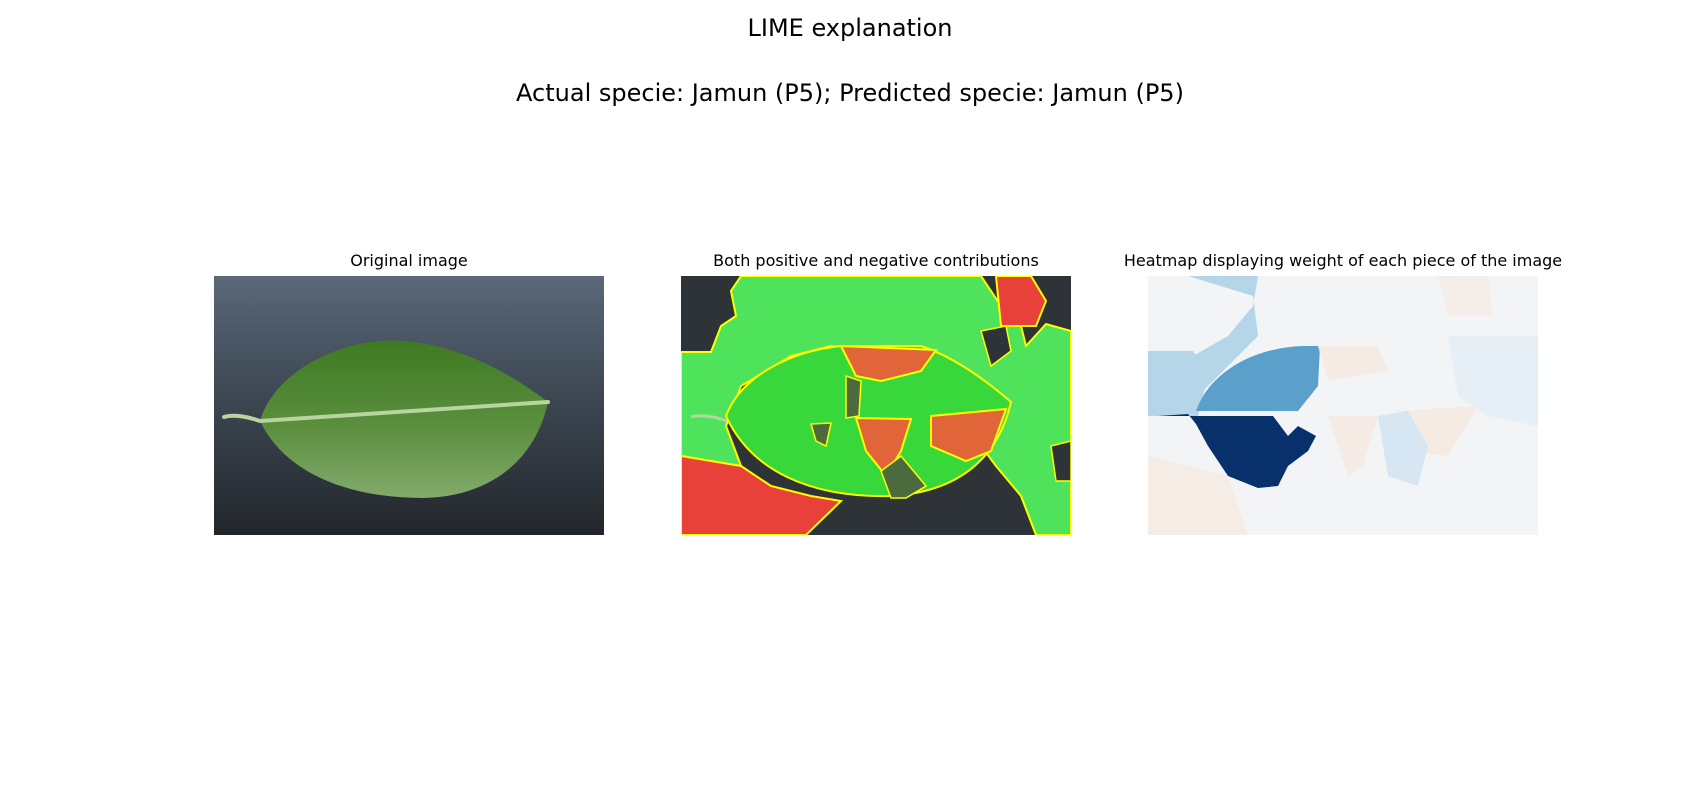 The image size is (1700, 800). I want to click on heat-strong-positive-segment, so click(1237, 451).